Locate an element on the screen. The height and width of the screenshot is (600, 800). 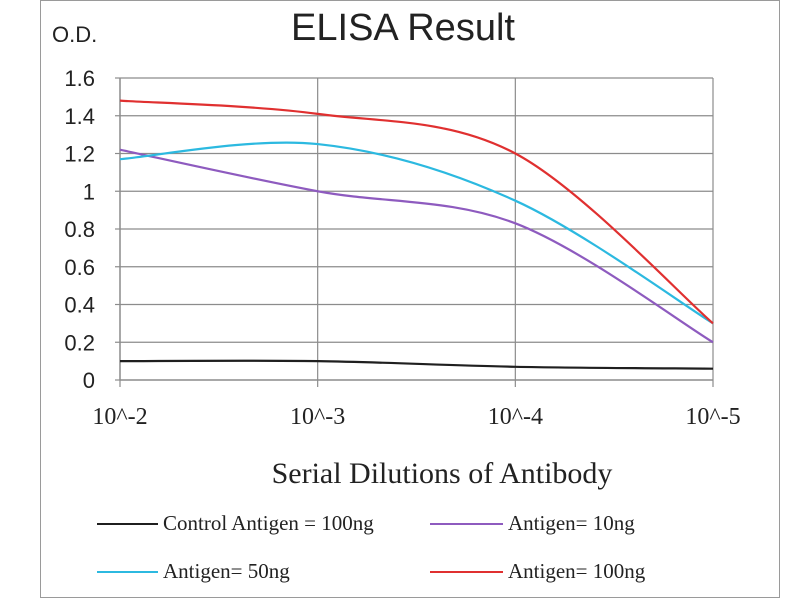
x-tick-label: 10^-4 is located at coordinates (515, 417).